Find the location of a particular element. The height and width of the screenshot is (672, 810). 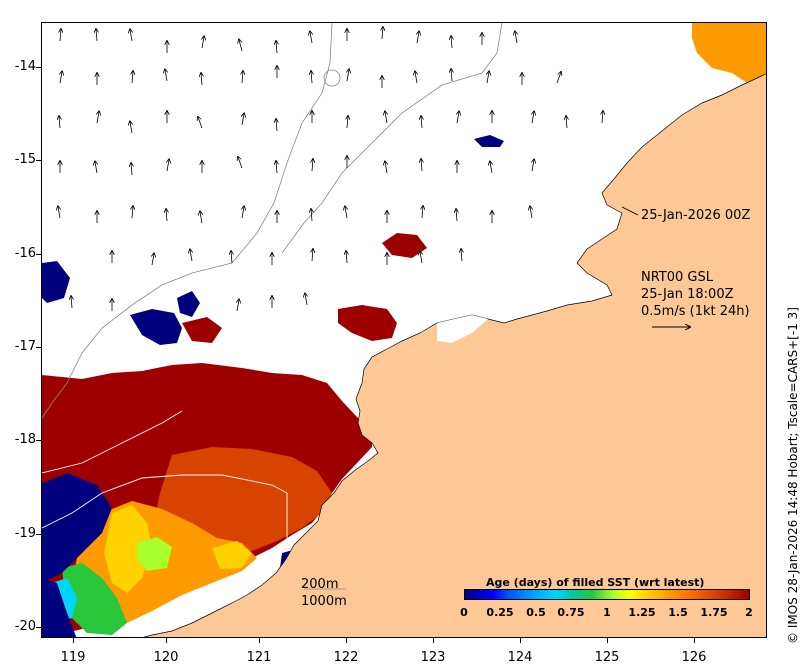

y-tick-label: -17 is located at coordinates (25, 346).